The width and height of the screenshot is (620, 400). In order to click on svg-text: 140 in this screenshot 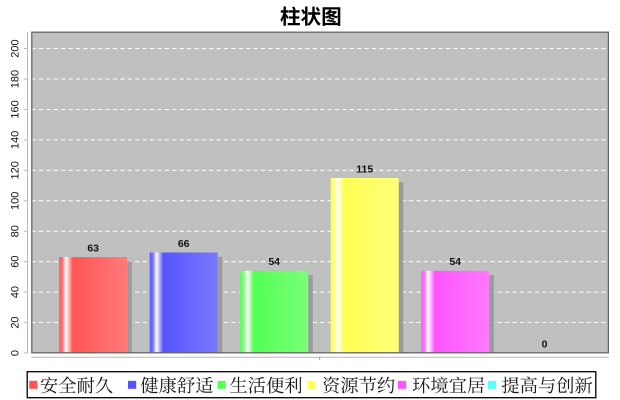, I will do `click(16, 140)`.